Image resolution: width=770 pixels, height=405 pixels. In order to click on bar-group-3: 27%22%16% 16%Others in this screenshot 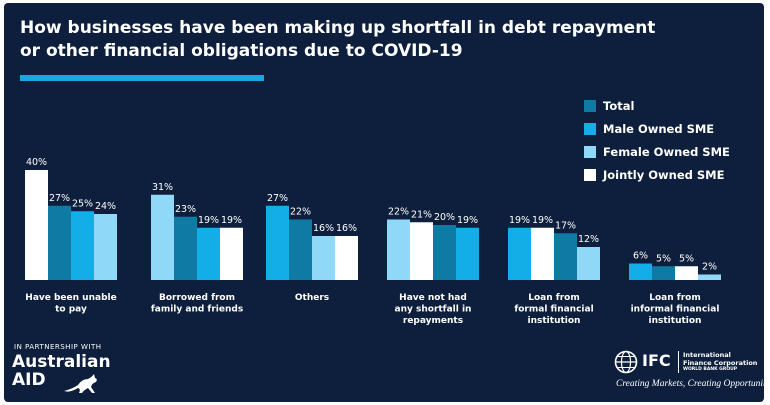, I will do `click(312, 248)`.